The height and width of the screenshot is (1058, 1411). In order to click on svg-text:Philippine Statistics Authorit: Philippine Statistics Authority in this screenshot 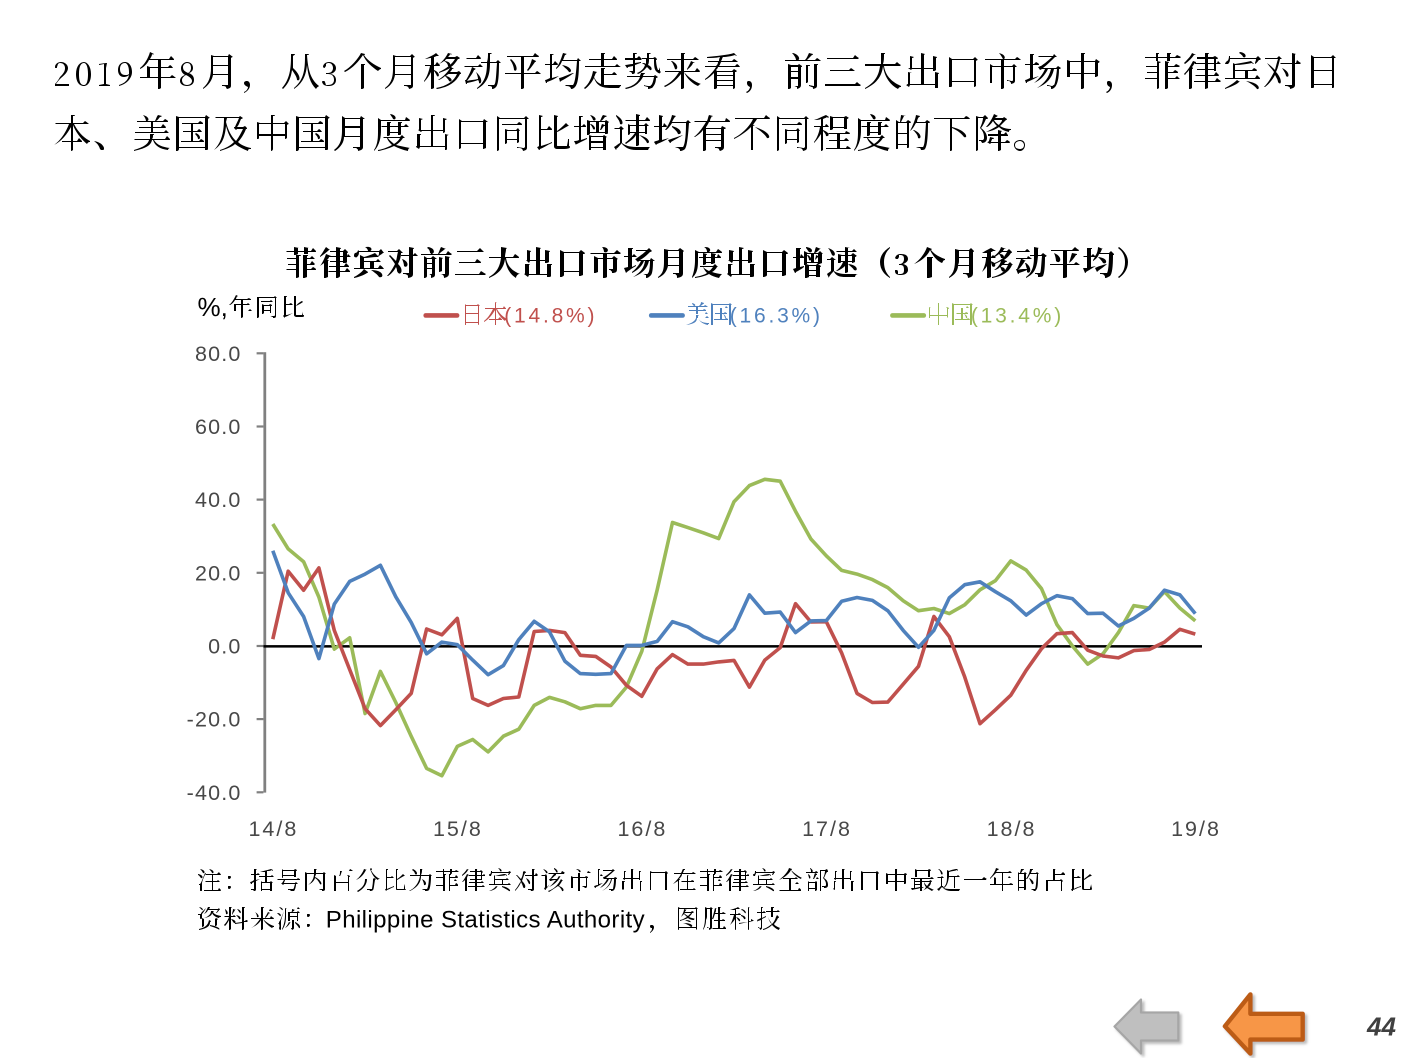, I will do `click(485, 920)`.